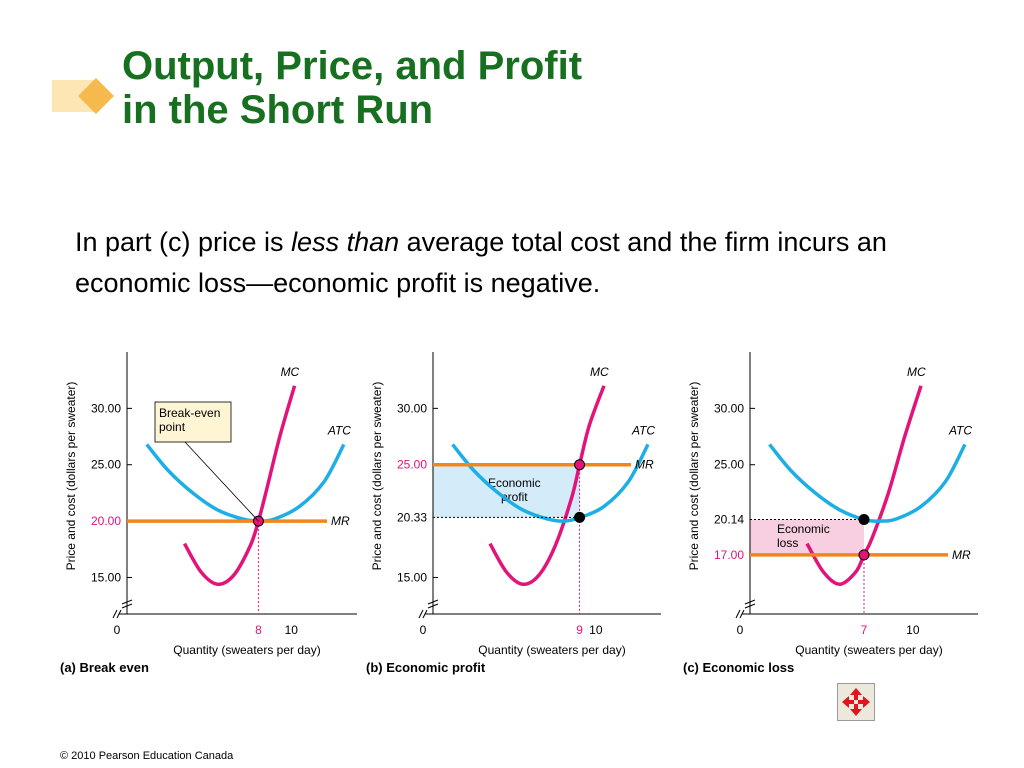  What do you see at coordinates (412, 517) in the screenshot?
I see `cost-tick-label: 20.33` at bounding box center [412, 517].